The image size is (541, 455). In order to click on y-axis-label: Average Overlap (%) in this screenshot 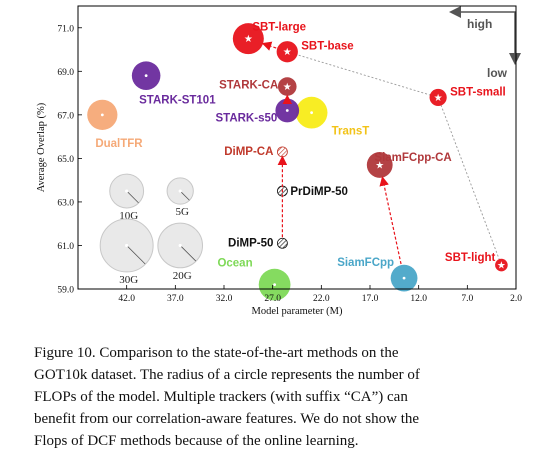, I will do `click(41, 147)`.